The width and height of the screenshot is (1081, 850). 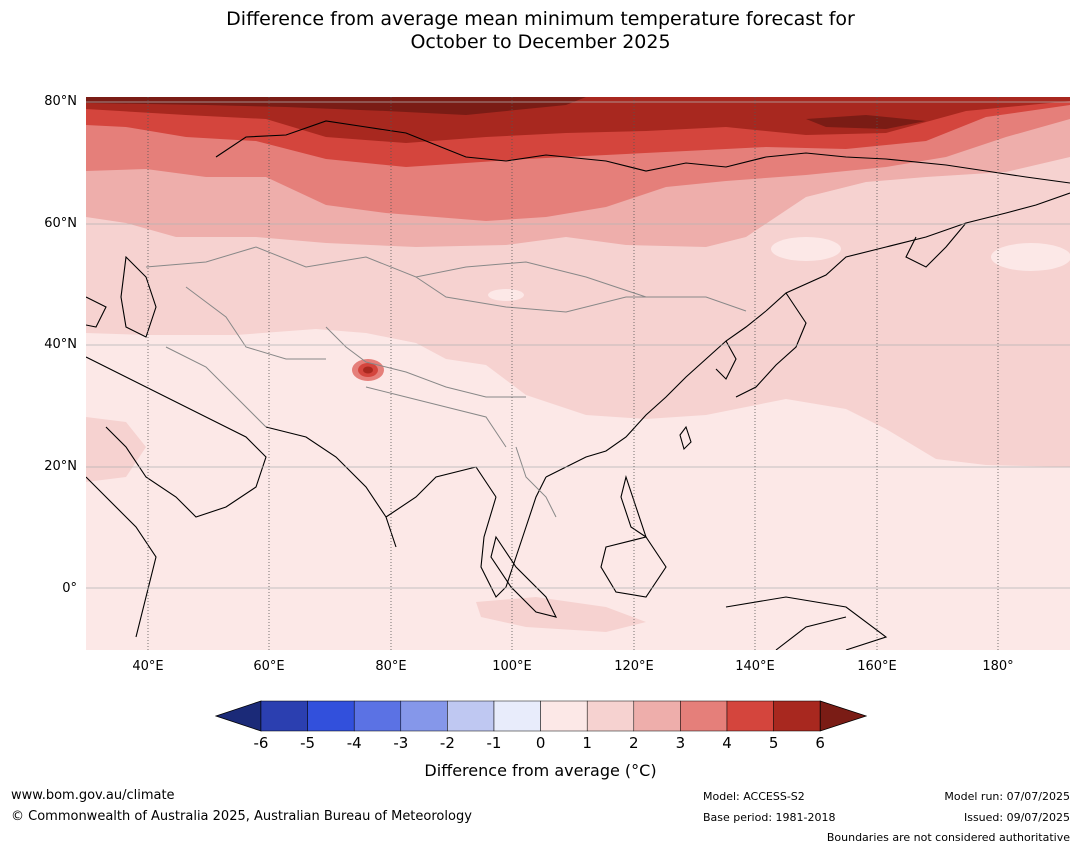 What do you see at coordinates (843, 716) in the screenshot?
I see `colorbar-extend-high` at bounding box center [843, 716].